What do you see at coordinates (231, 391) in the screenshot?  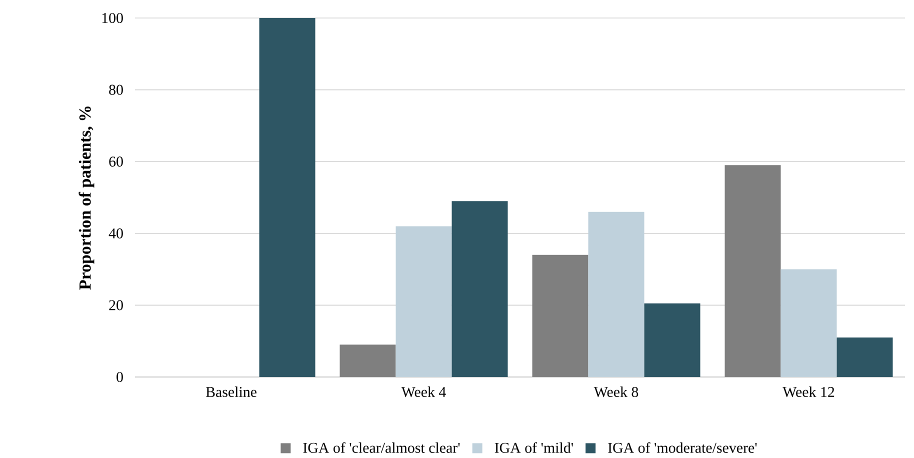 I see `x-tick-label: Baseline` at bounding box center [231, 391].